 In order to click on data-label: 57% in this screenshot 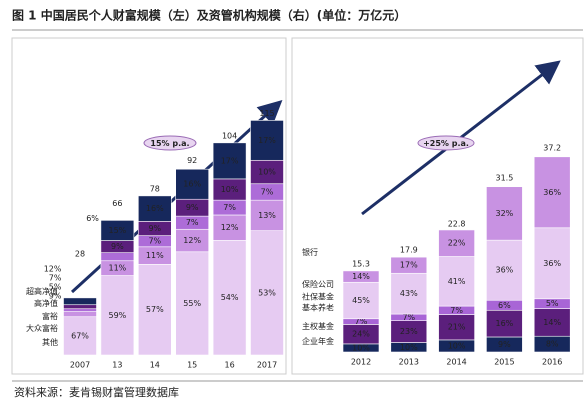, I will do `click(155, 309)`.